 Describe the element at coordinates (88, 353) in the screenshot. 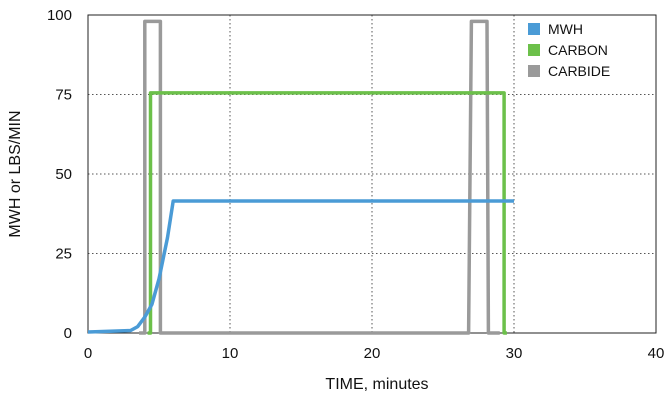

I see `x-tick-label: 0` at that location.